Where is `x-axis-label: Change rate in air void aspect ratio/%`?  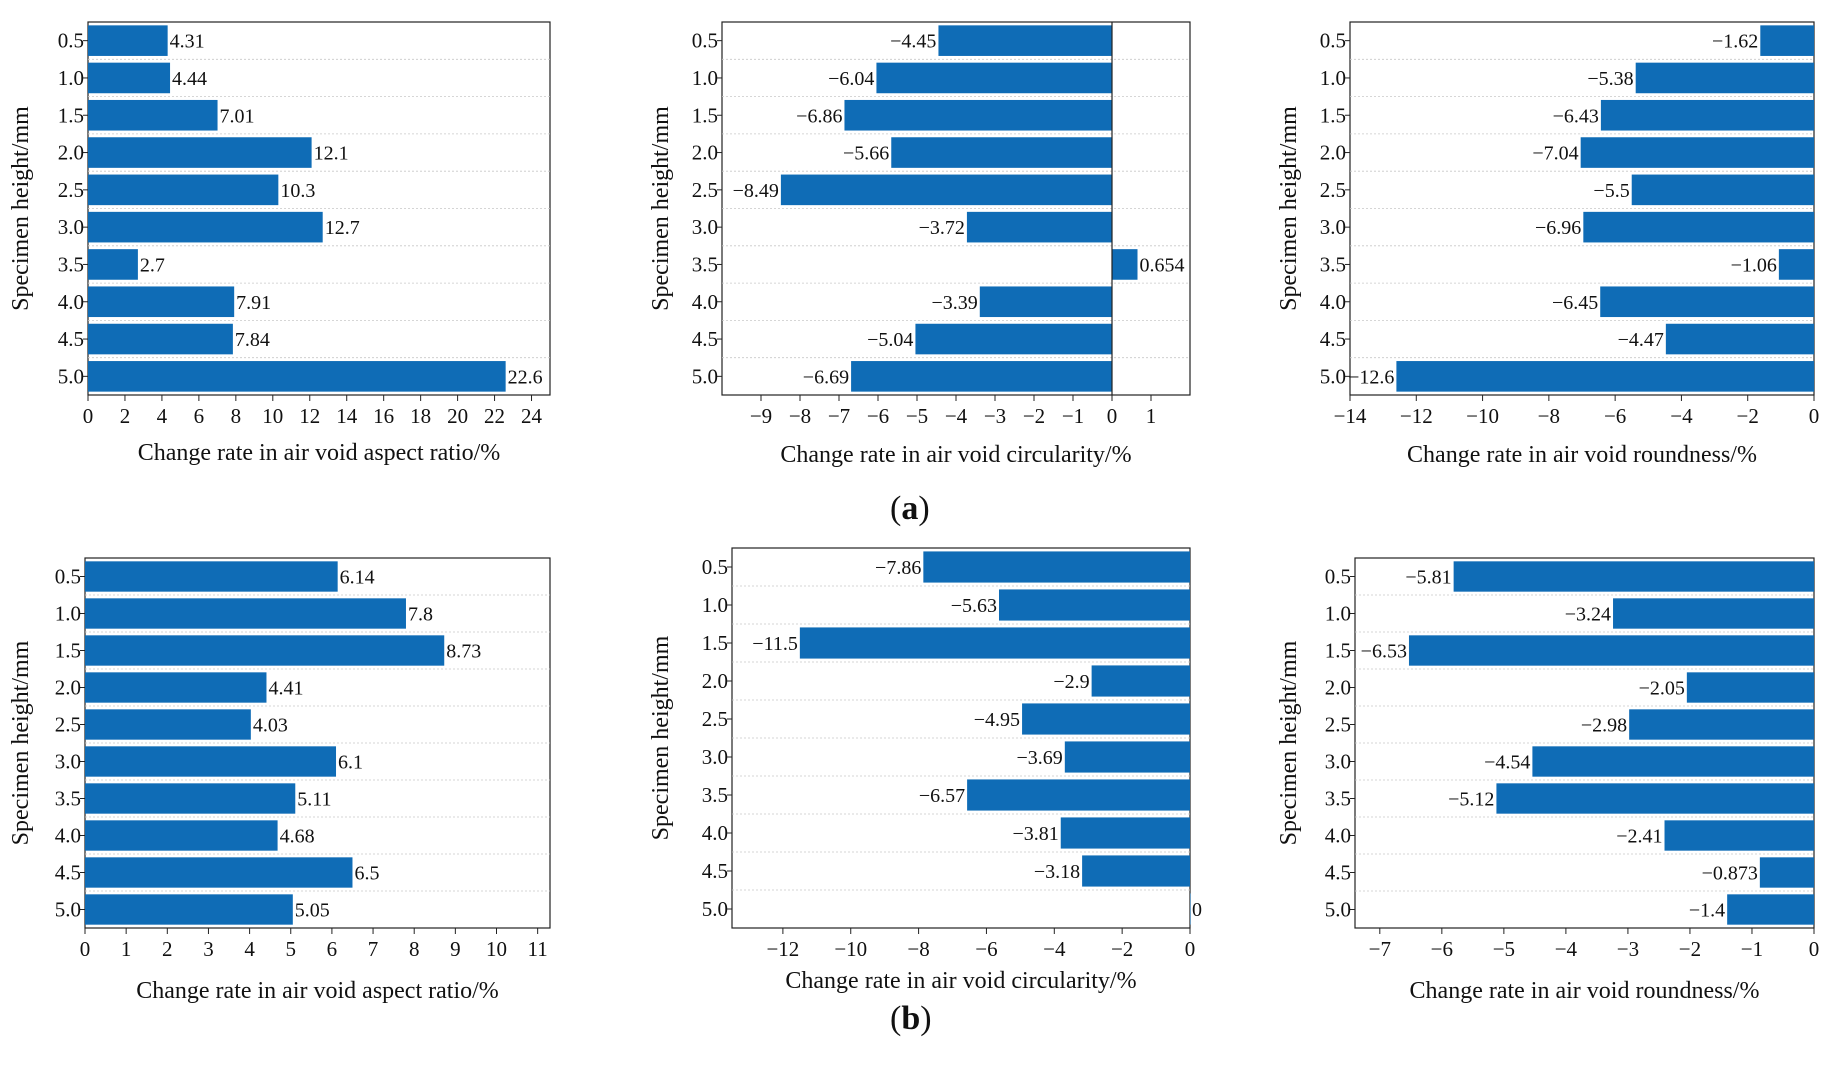 x-axis-label: Change rate in air void aspect ratio/% is located at coordinates (319, 453).